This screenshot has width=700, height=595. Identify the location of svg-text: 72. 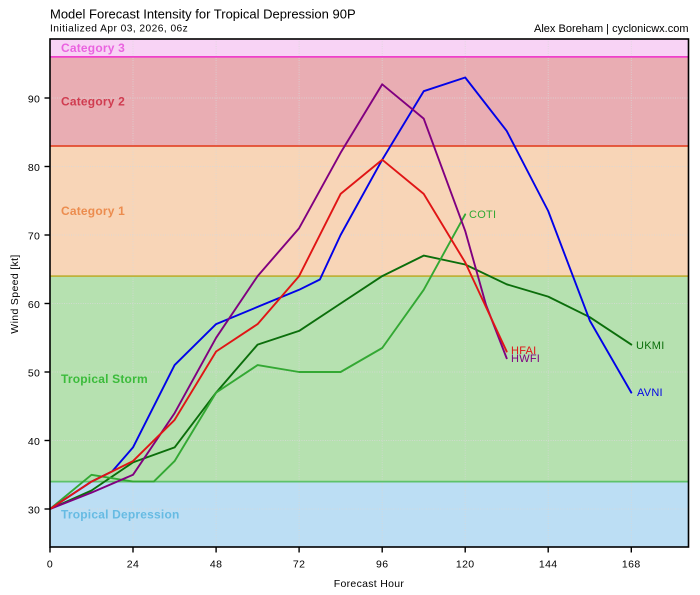
(299, 564).